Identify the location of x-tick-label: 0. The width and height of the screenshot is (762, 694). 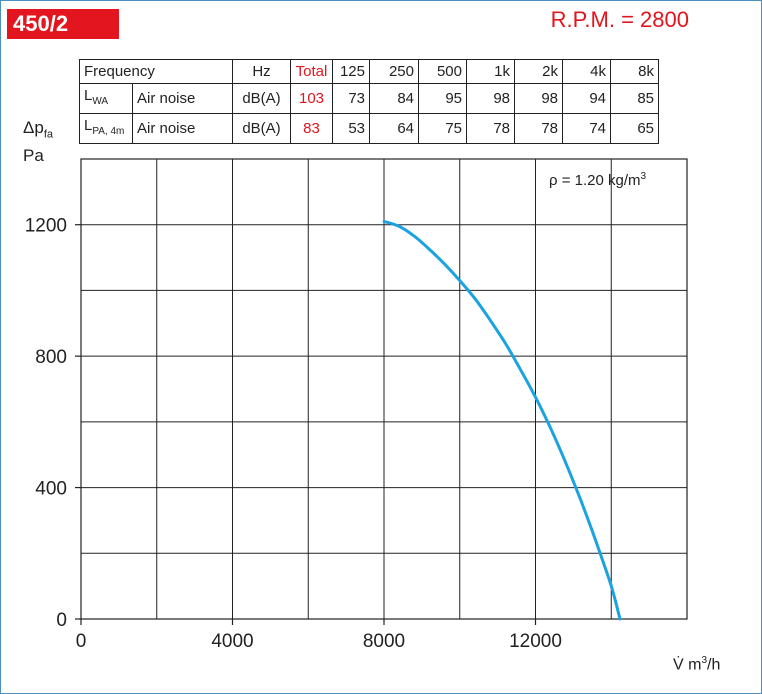
(81, 641).